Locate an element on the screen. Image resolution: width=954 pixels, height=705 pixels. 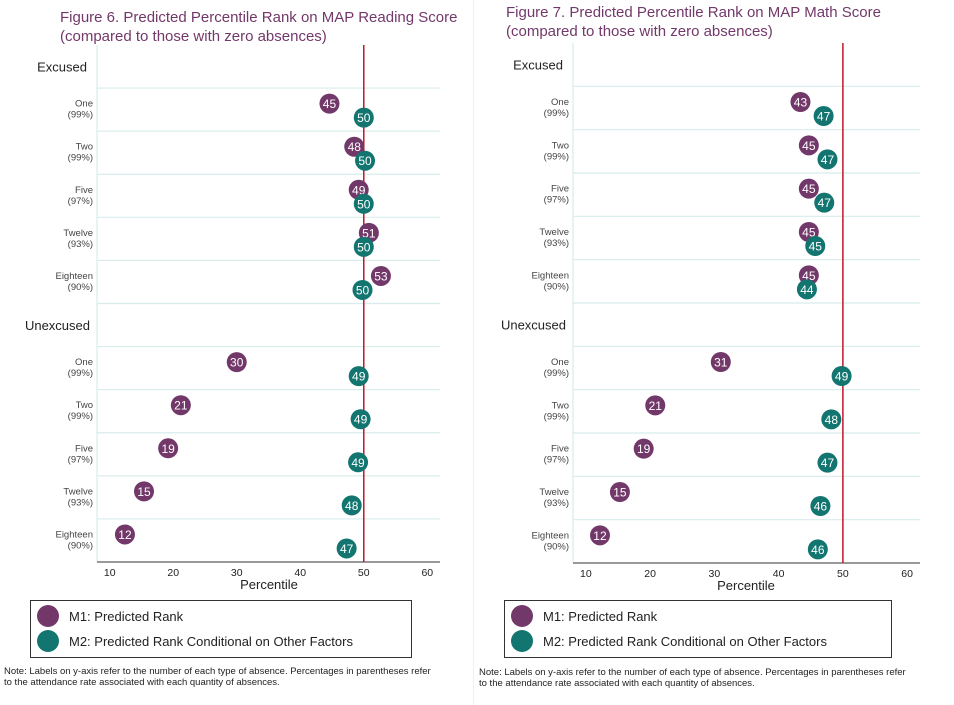
category-sublabel: (93%) is located at coordinates (556, 243).